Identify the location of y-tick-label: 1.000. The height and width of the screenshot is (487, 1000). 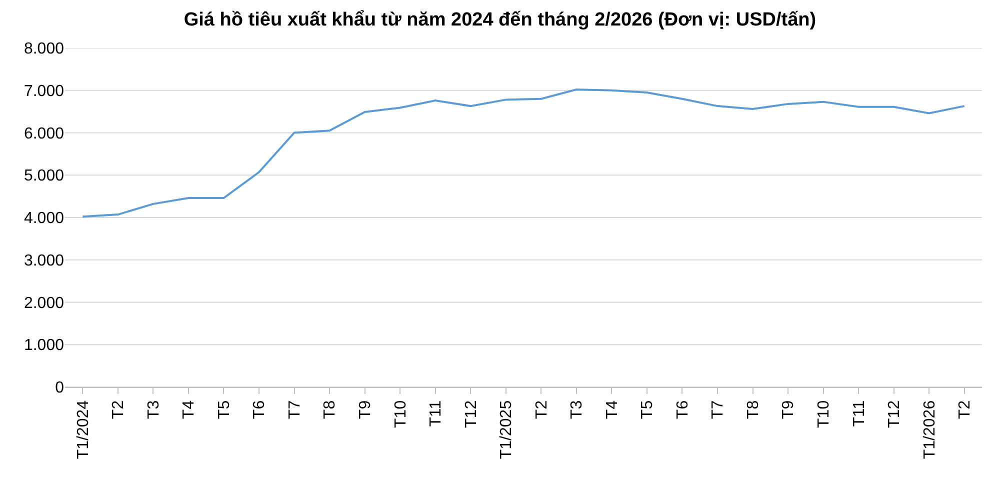
(44, 345).